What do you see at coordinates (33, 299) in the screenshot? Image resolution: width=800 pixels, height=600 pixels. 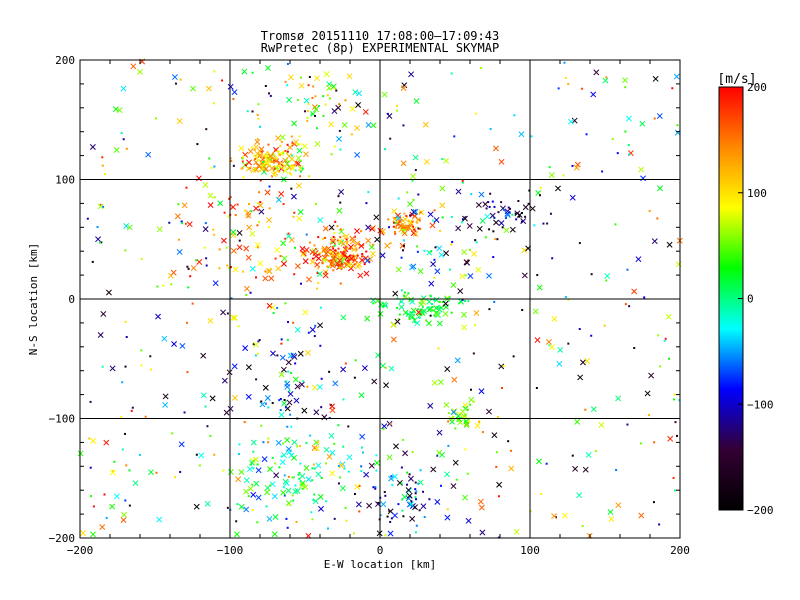 I see `y-axis-label: N-S location [km]` at bounding box center [33, 299].